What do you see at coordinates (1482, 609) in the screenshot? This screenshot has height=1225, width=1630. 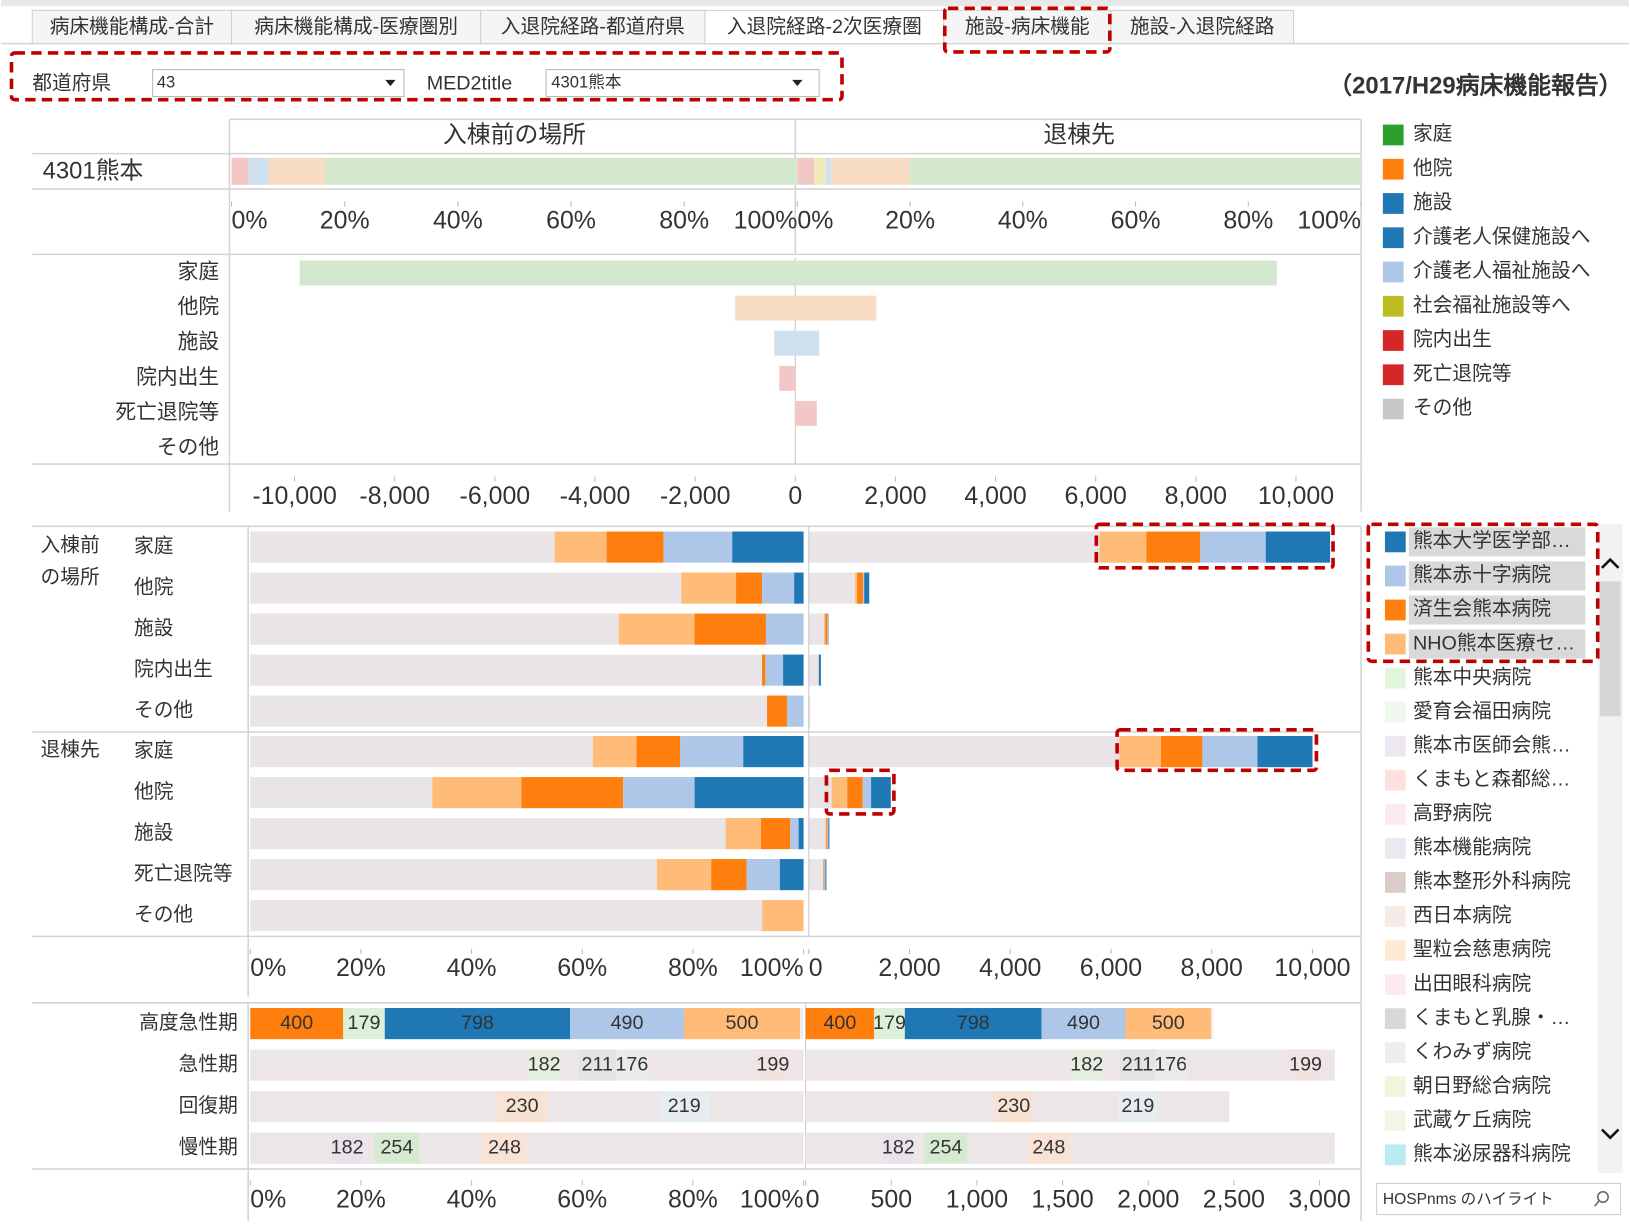 I see `legend-label: 済生会熊本病院` at bounding box center [1482, 609].